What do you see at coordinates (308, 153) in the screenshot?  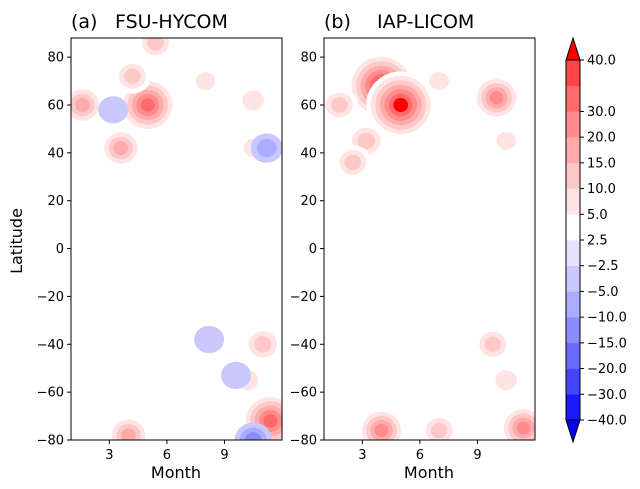 I see `y-tick-label-b-6: 40` at bounding box center [308, 153].